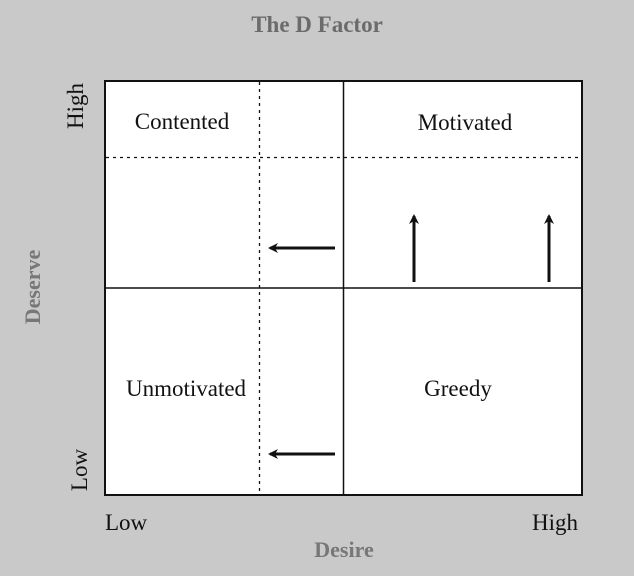  Describe the element at coordinates (32, 287) in the screenshot. I see `y-axis-label: Deserve` at that location.